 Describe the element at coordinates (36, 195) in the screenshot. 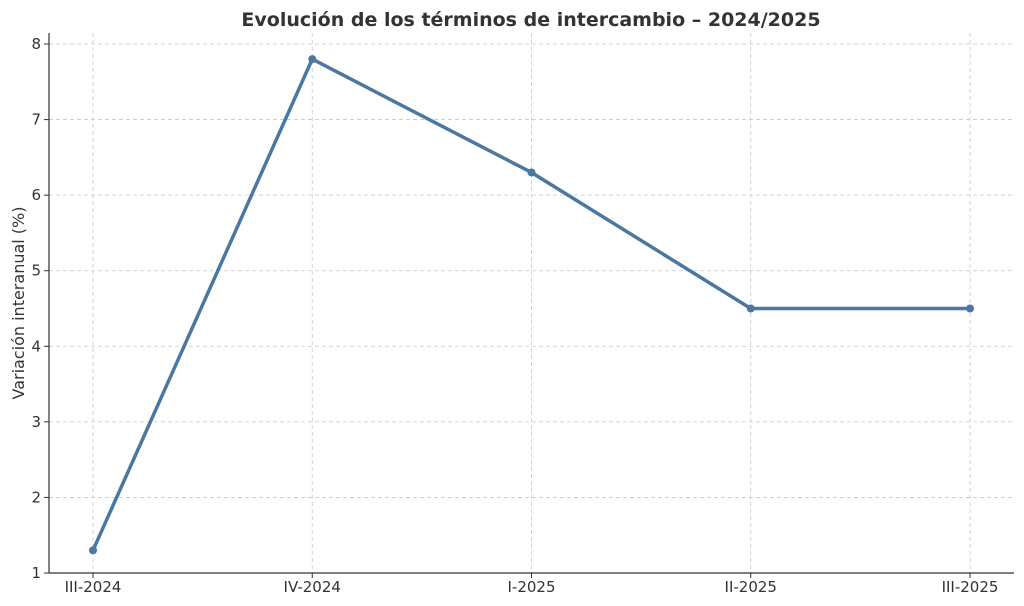

I see `y-tick-label: 6` at that location.